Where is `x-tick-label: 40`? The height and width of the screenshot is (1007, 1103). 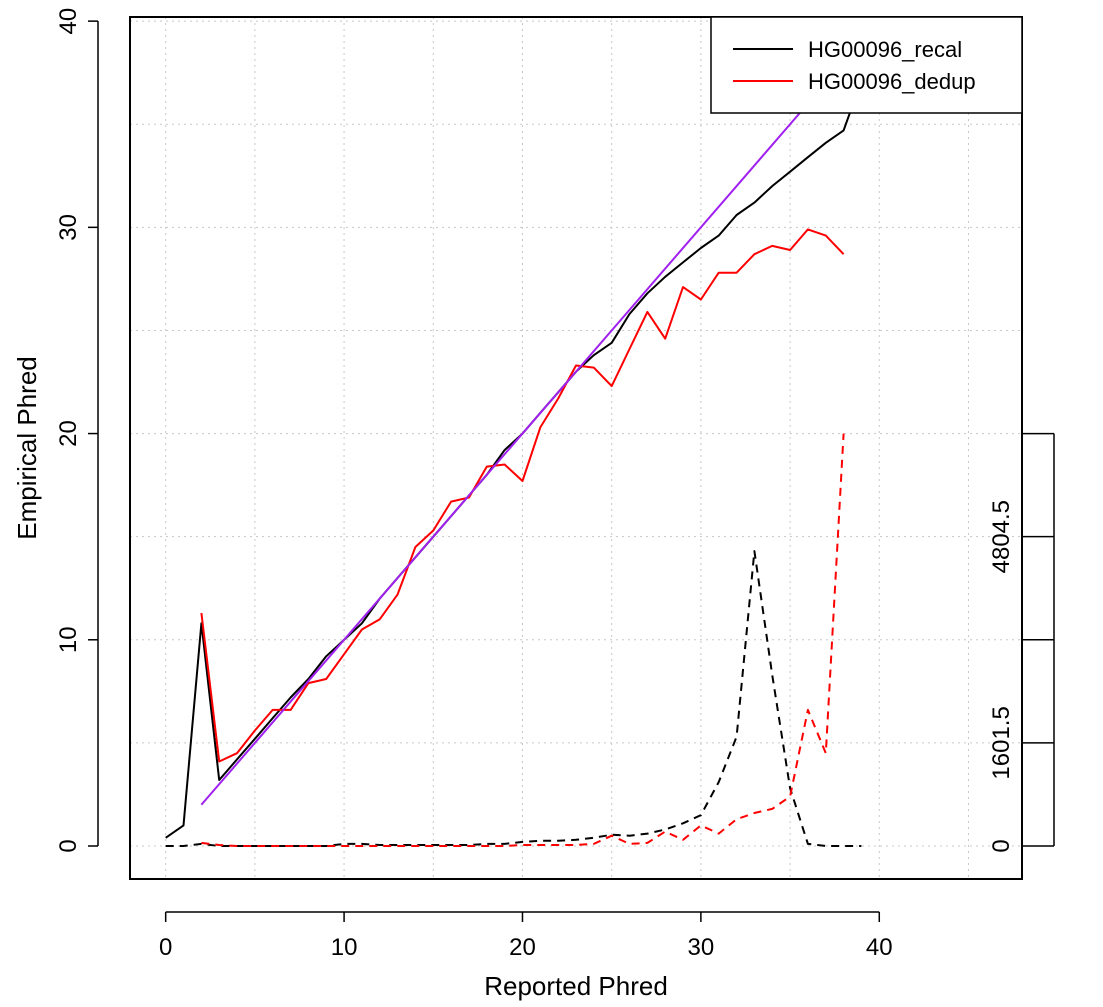 x-tick-label: 40 is located at coordinates (879, 947).